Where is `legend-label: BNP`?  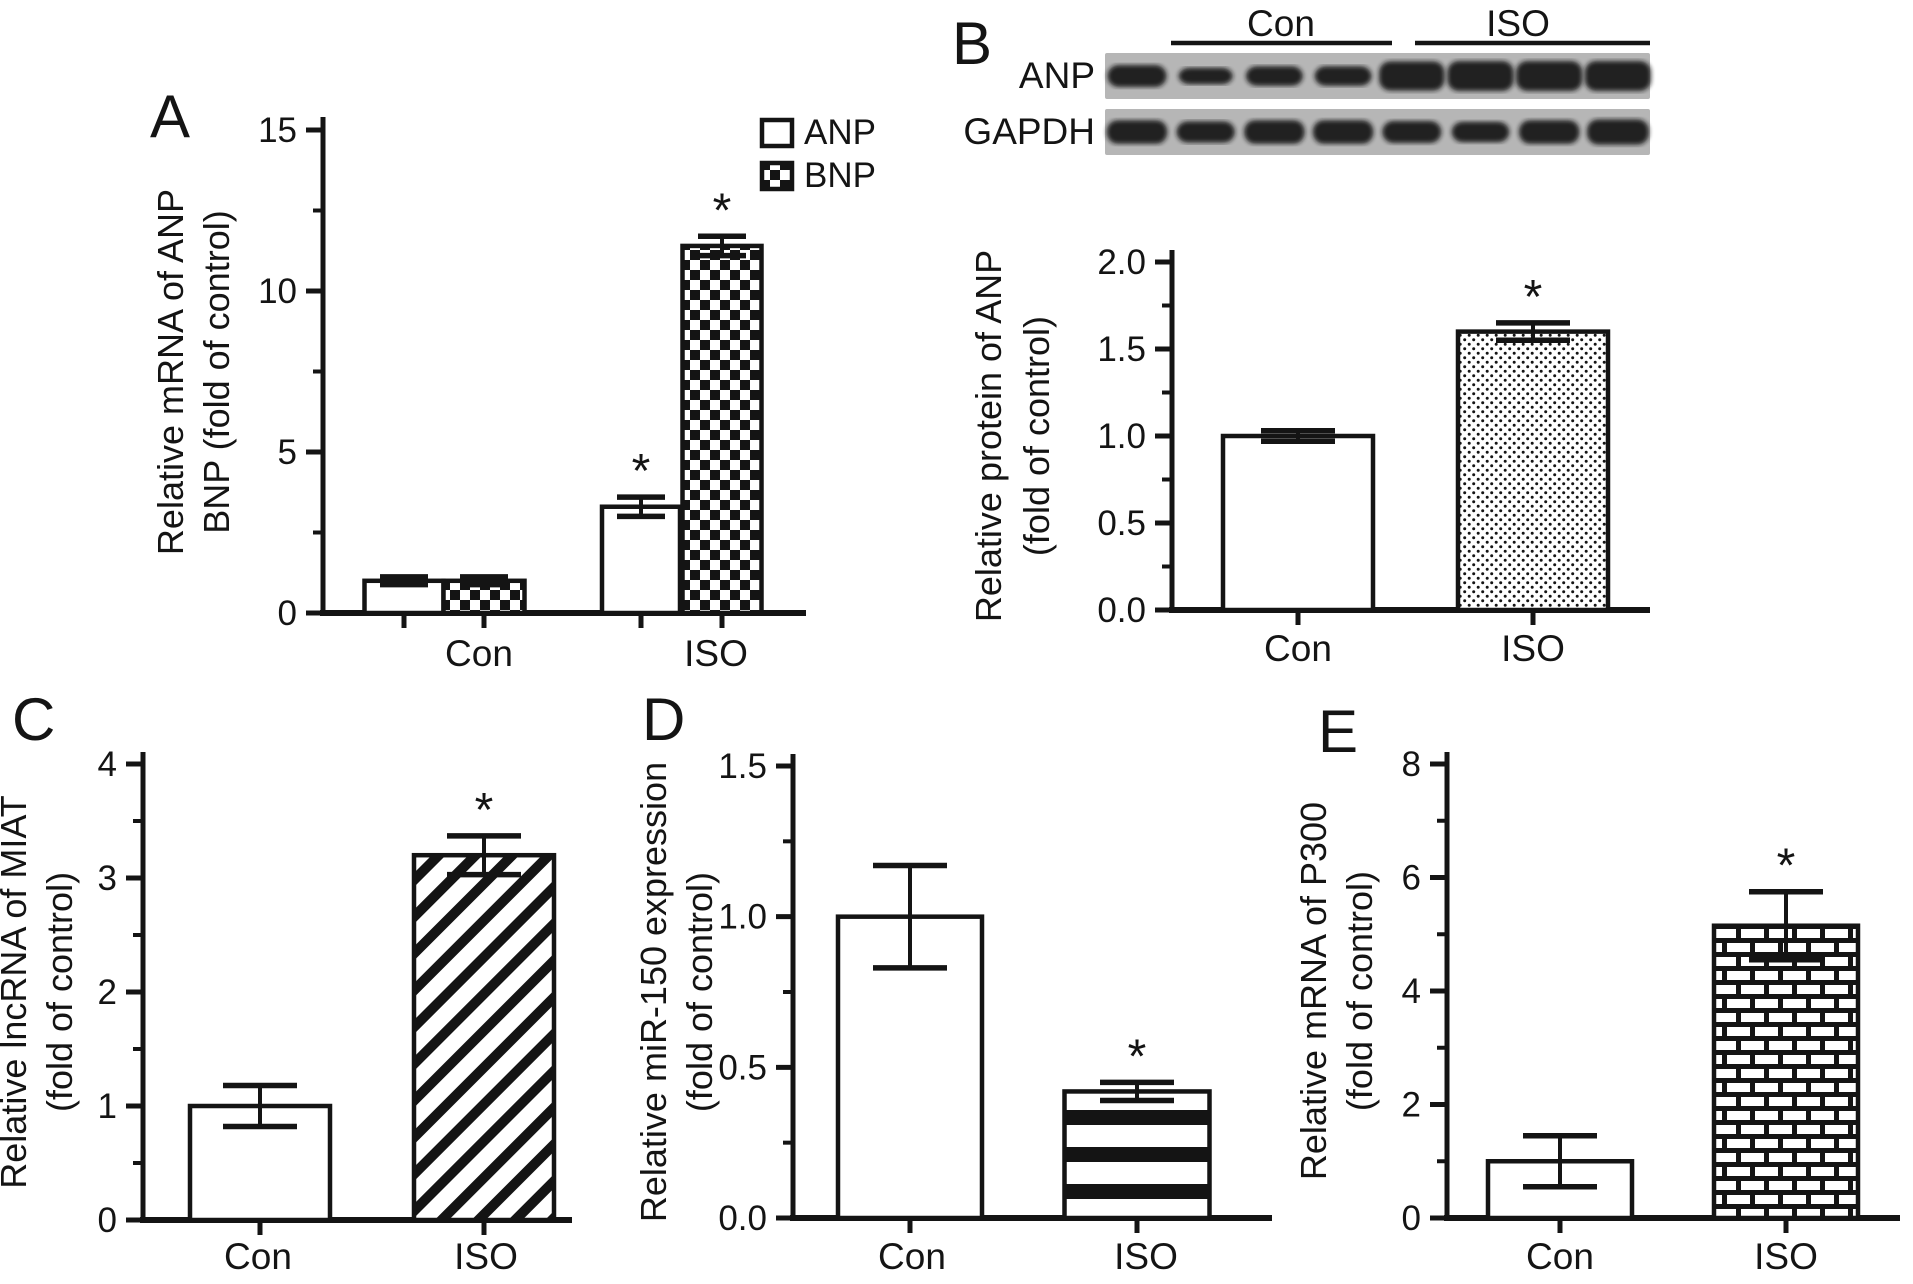 legend-label: BNP is located at coordinates (840, 175).